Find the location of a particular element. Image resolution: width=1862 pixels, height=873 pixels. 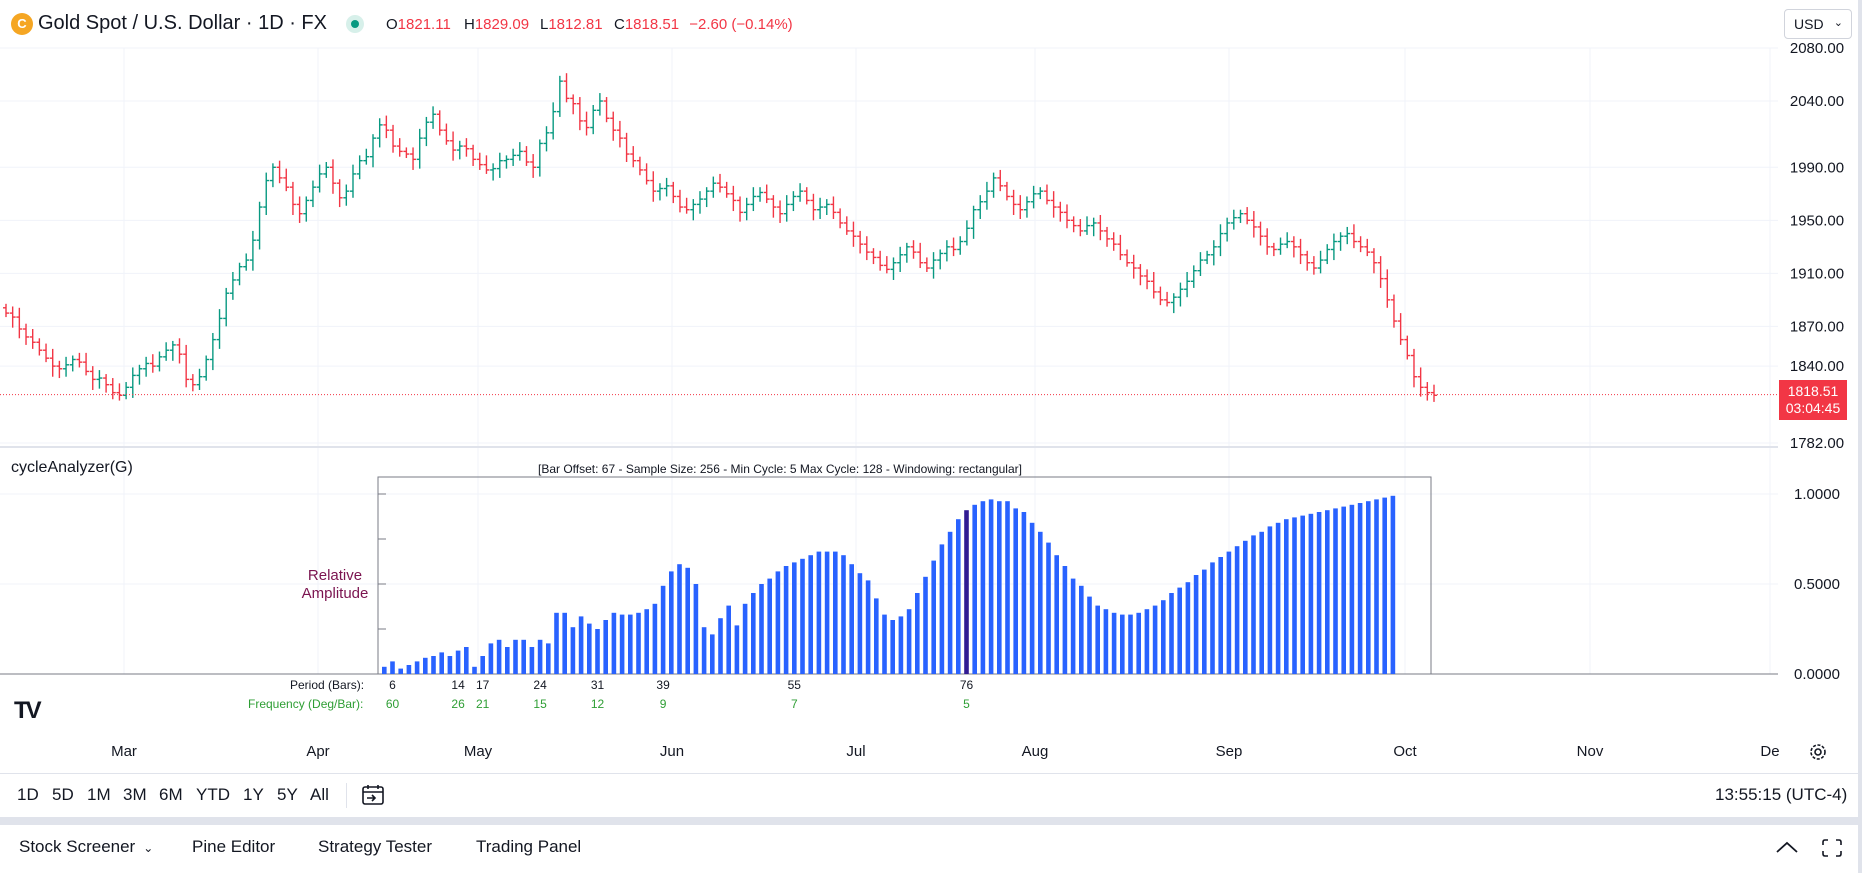

ohlc-open-key: O is located at coordinates (392, 24).